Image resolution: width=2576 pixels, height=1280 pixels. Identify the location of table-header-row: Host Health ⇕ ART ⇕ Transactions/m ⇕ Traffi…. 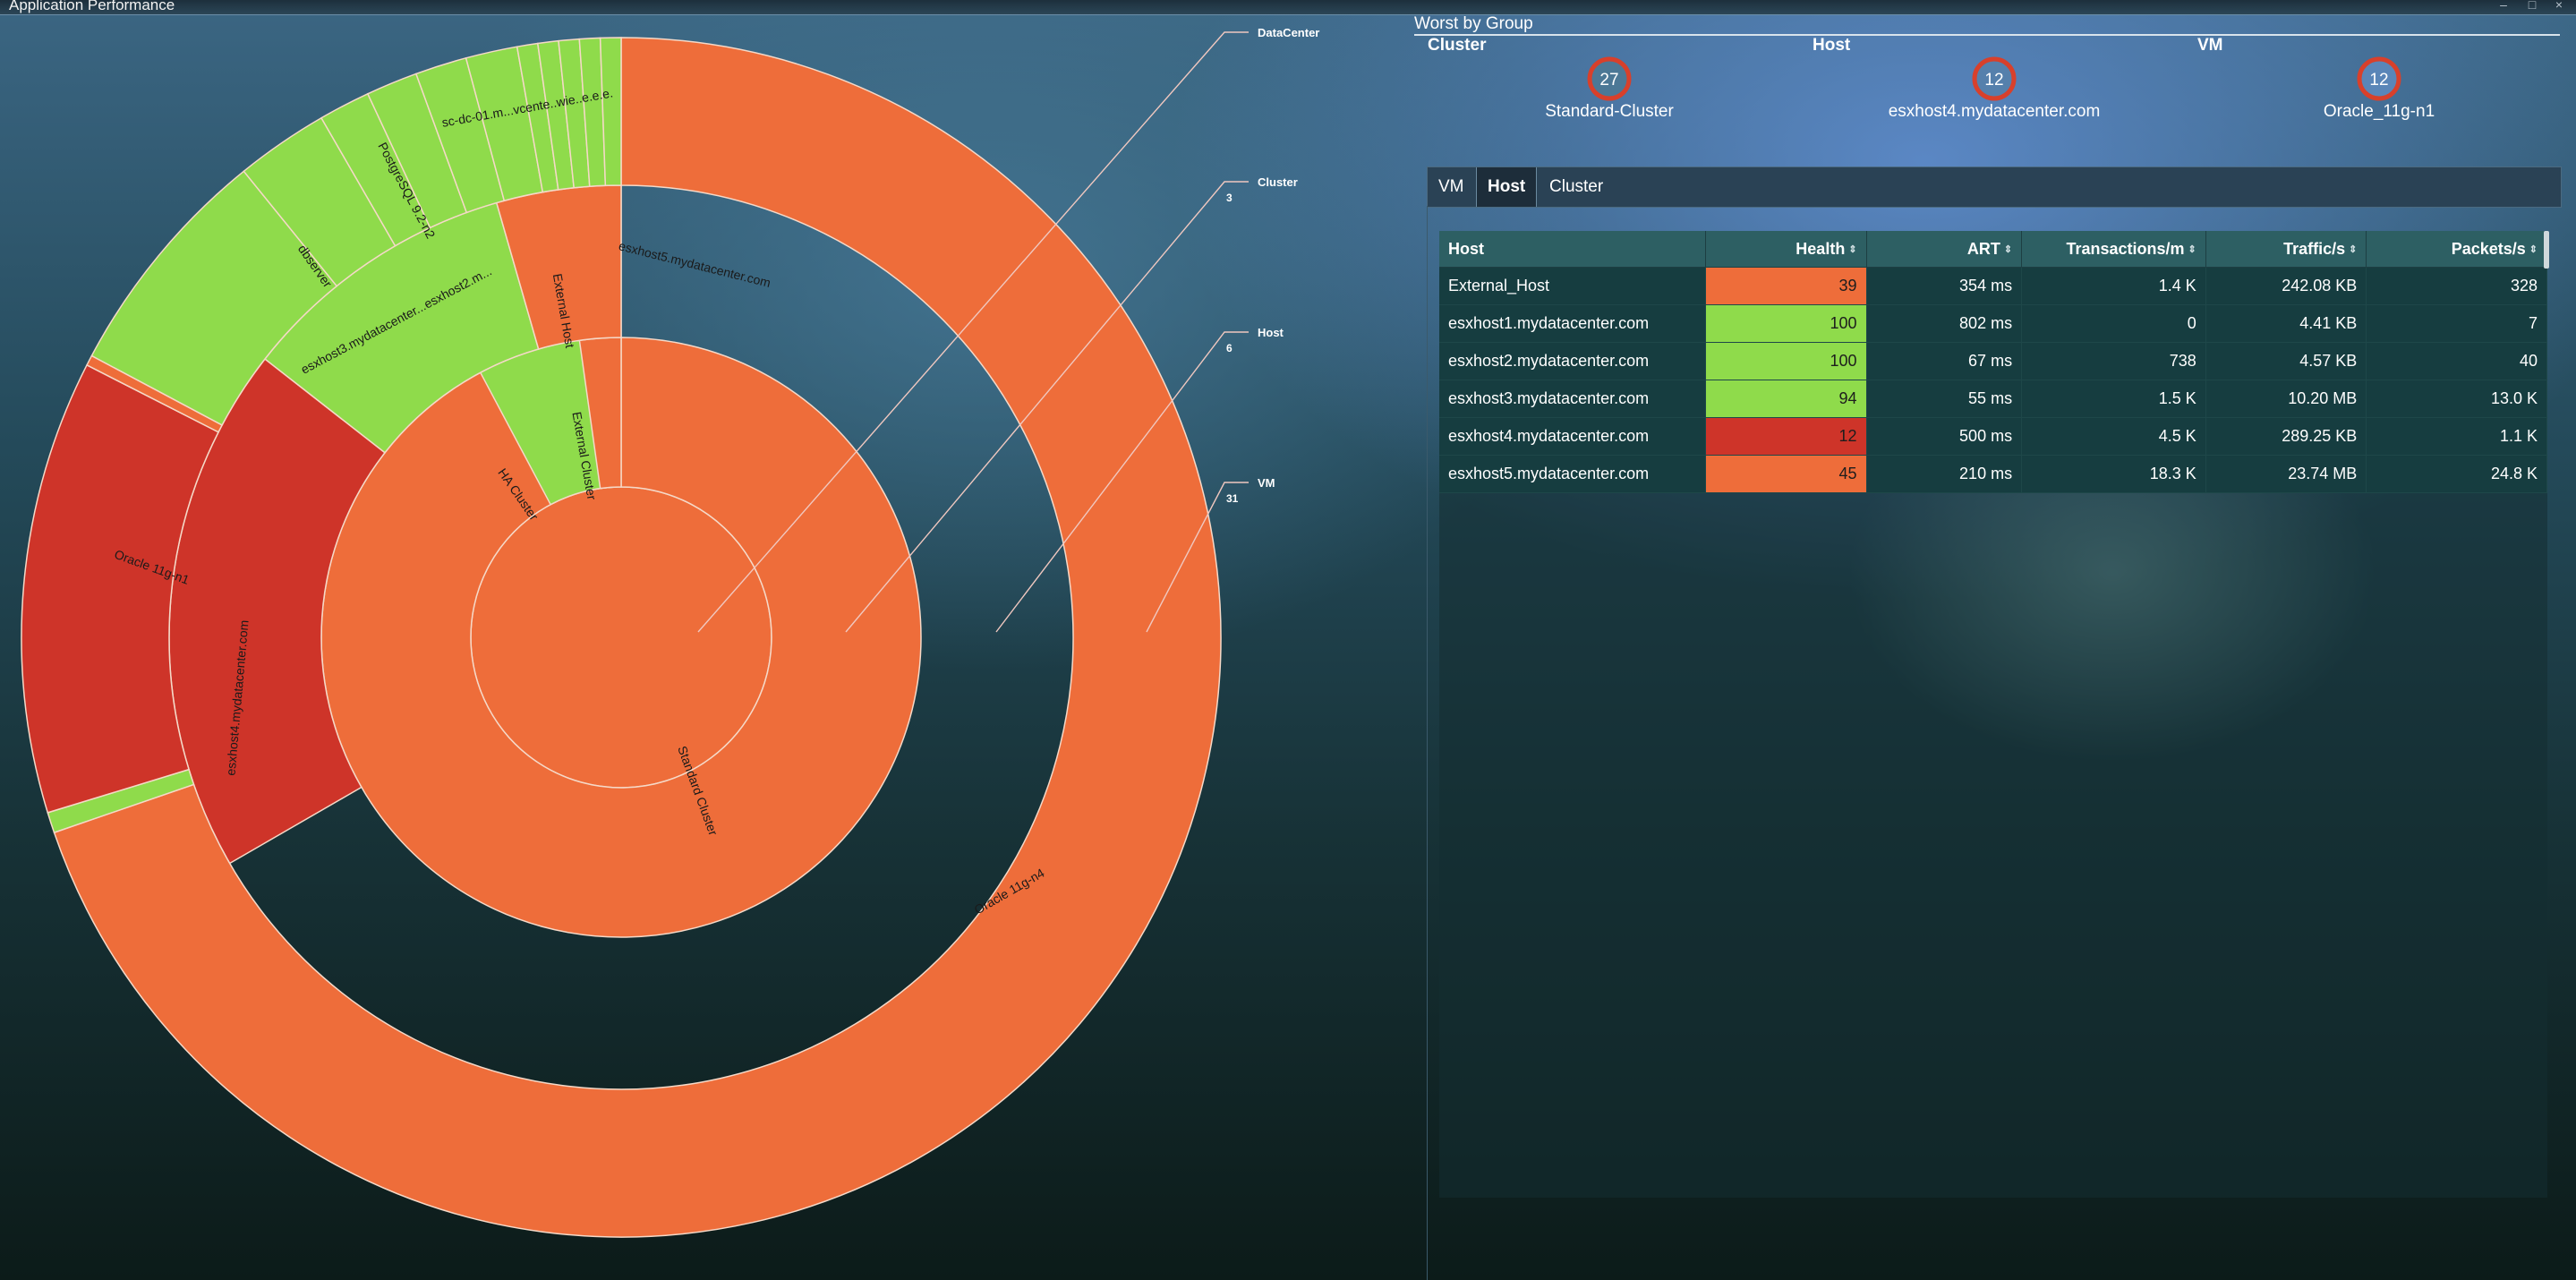
(1993, 249).